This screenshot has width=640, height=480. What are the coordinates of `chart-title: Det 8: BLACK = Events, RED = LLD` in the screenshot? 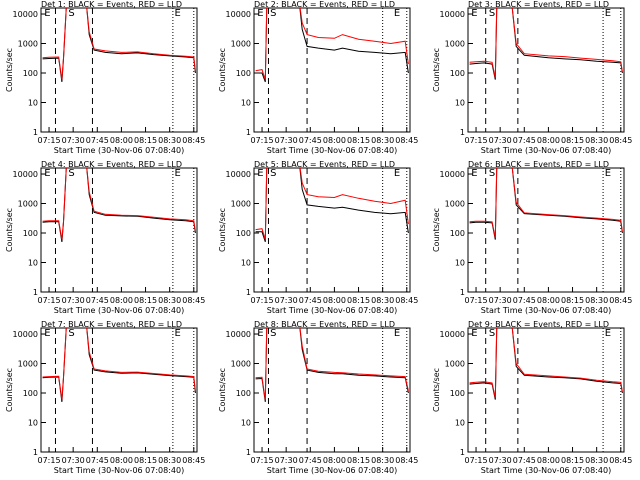 It's located at (324, 324).